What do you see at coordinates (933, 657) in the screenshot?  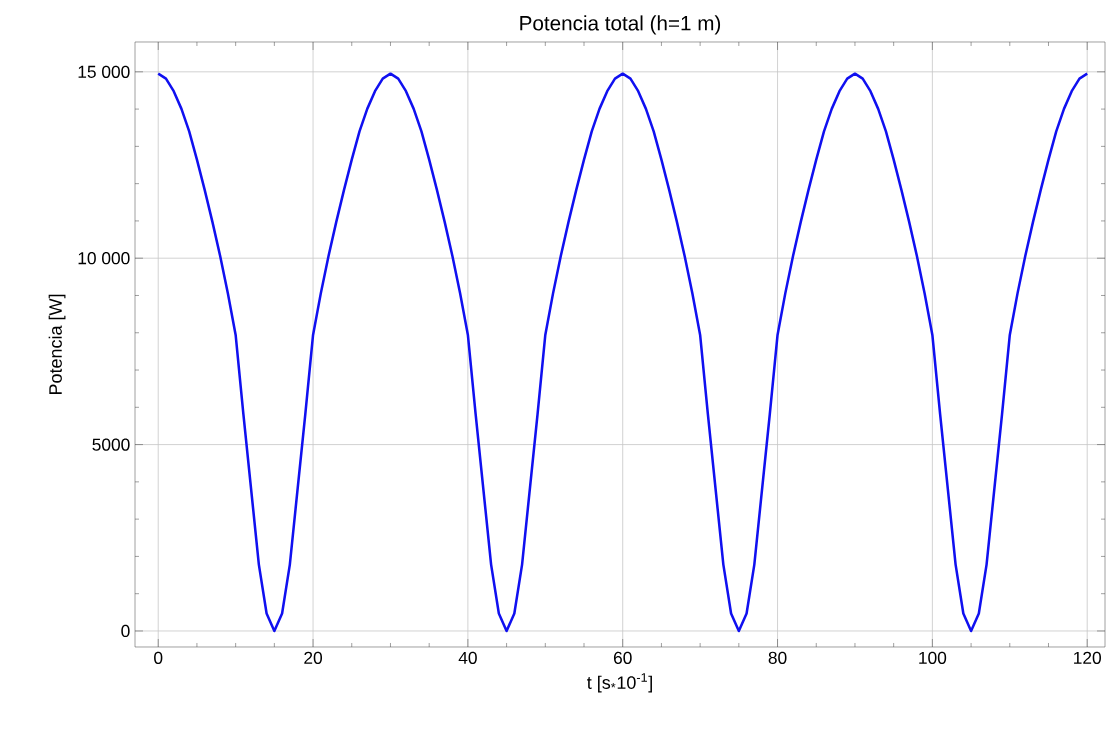 I see `x-tick-label: 100` at bounding box center [933, 657].